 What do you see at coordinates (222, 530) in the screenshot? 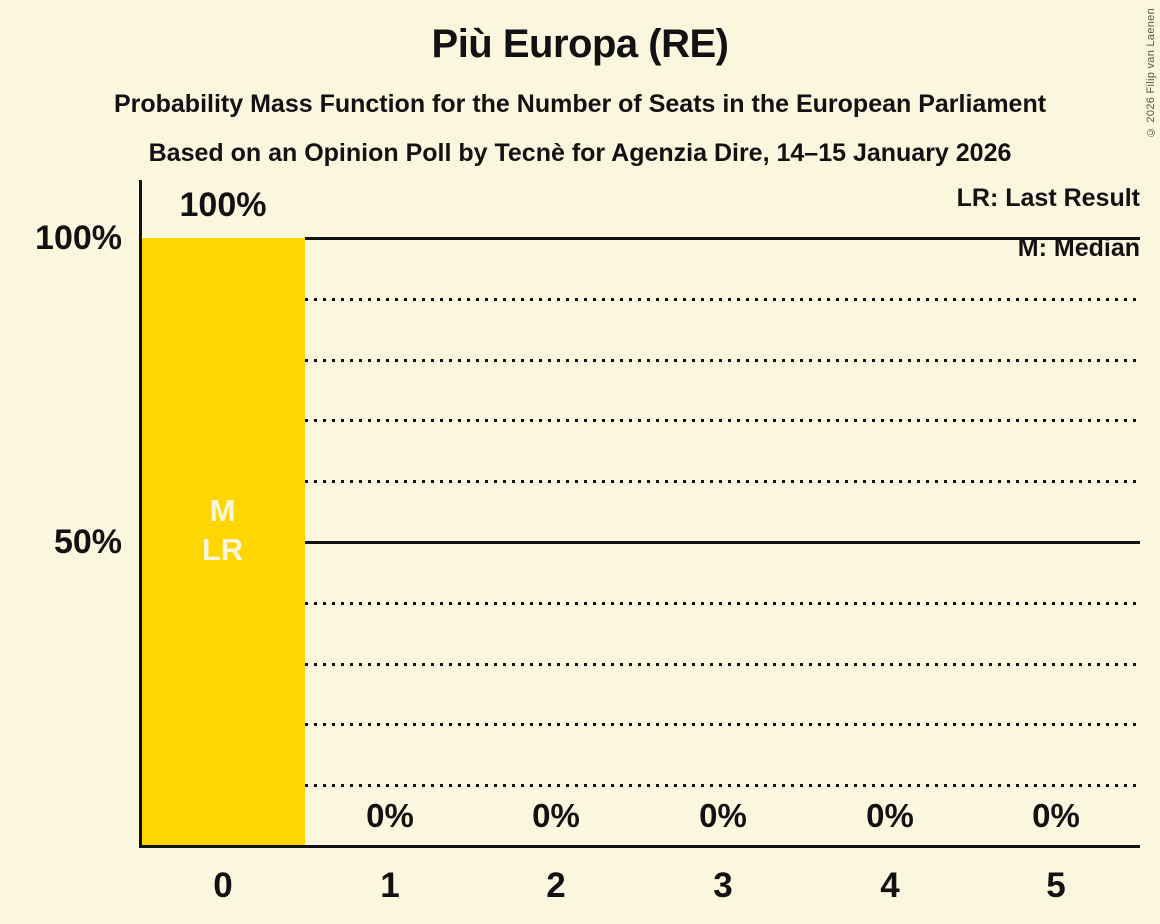
I see `median-last-result-markers: M LR` at bounding box center [222, 530].